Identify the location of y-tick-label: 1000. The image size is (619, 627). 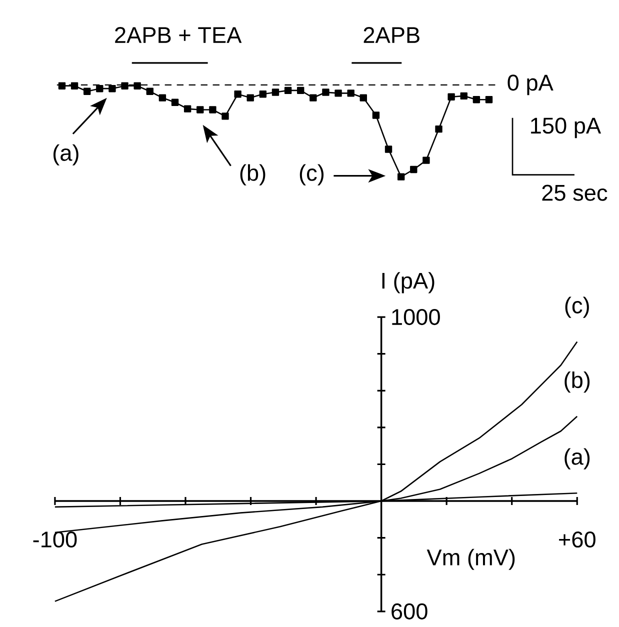
(416, 317).